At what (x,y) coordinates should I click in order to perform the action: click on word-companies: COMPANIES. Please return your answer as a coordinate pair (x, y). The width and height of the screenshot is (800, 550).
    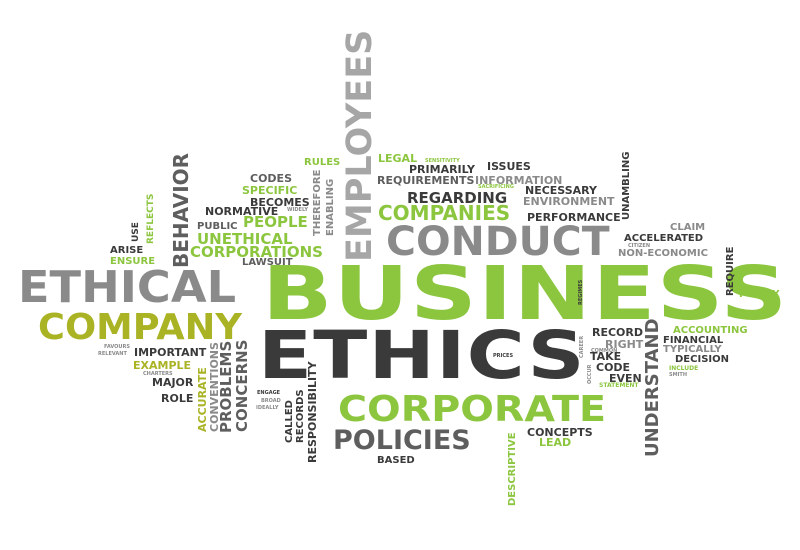
    Looking at the image, I should click on (444, 213).